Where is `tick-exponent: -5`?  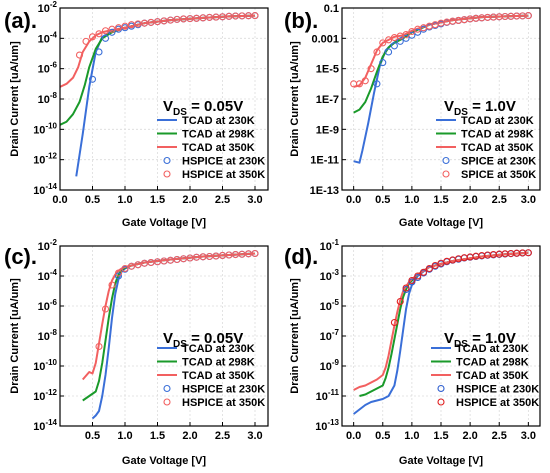
tick-exponent: -5 is located at coordinates (336, 302).